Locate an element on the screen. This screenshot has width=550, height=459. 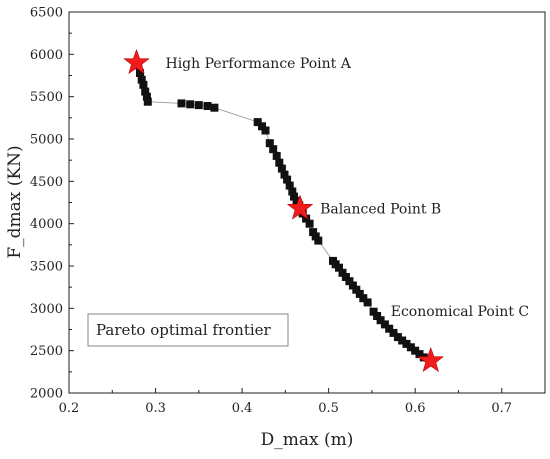
y-tick-label: 4500 is located at coordinates (46, 182).